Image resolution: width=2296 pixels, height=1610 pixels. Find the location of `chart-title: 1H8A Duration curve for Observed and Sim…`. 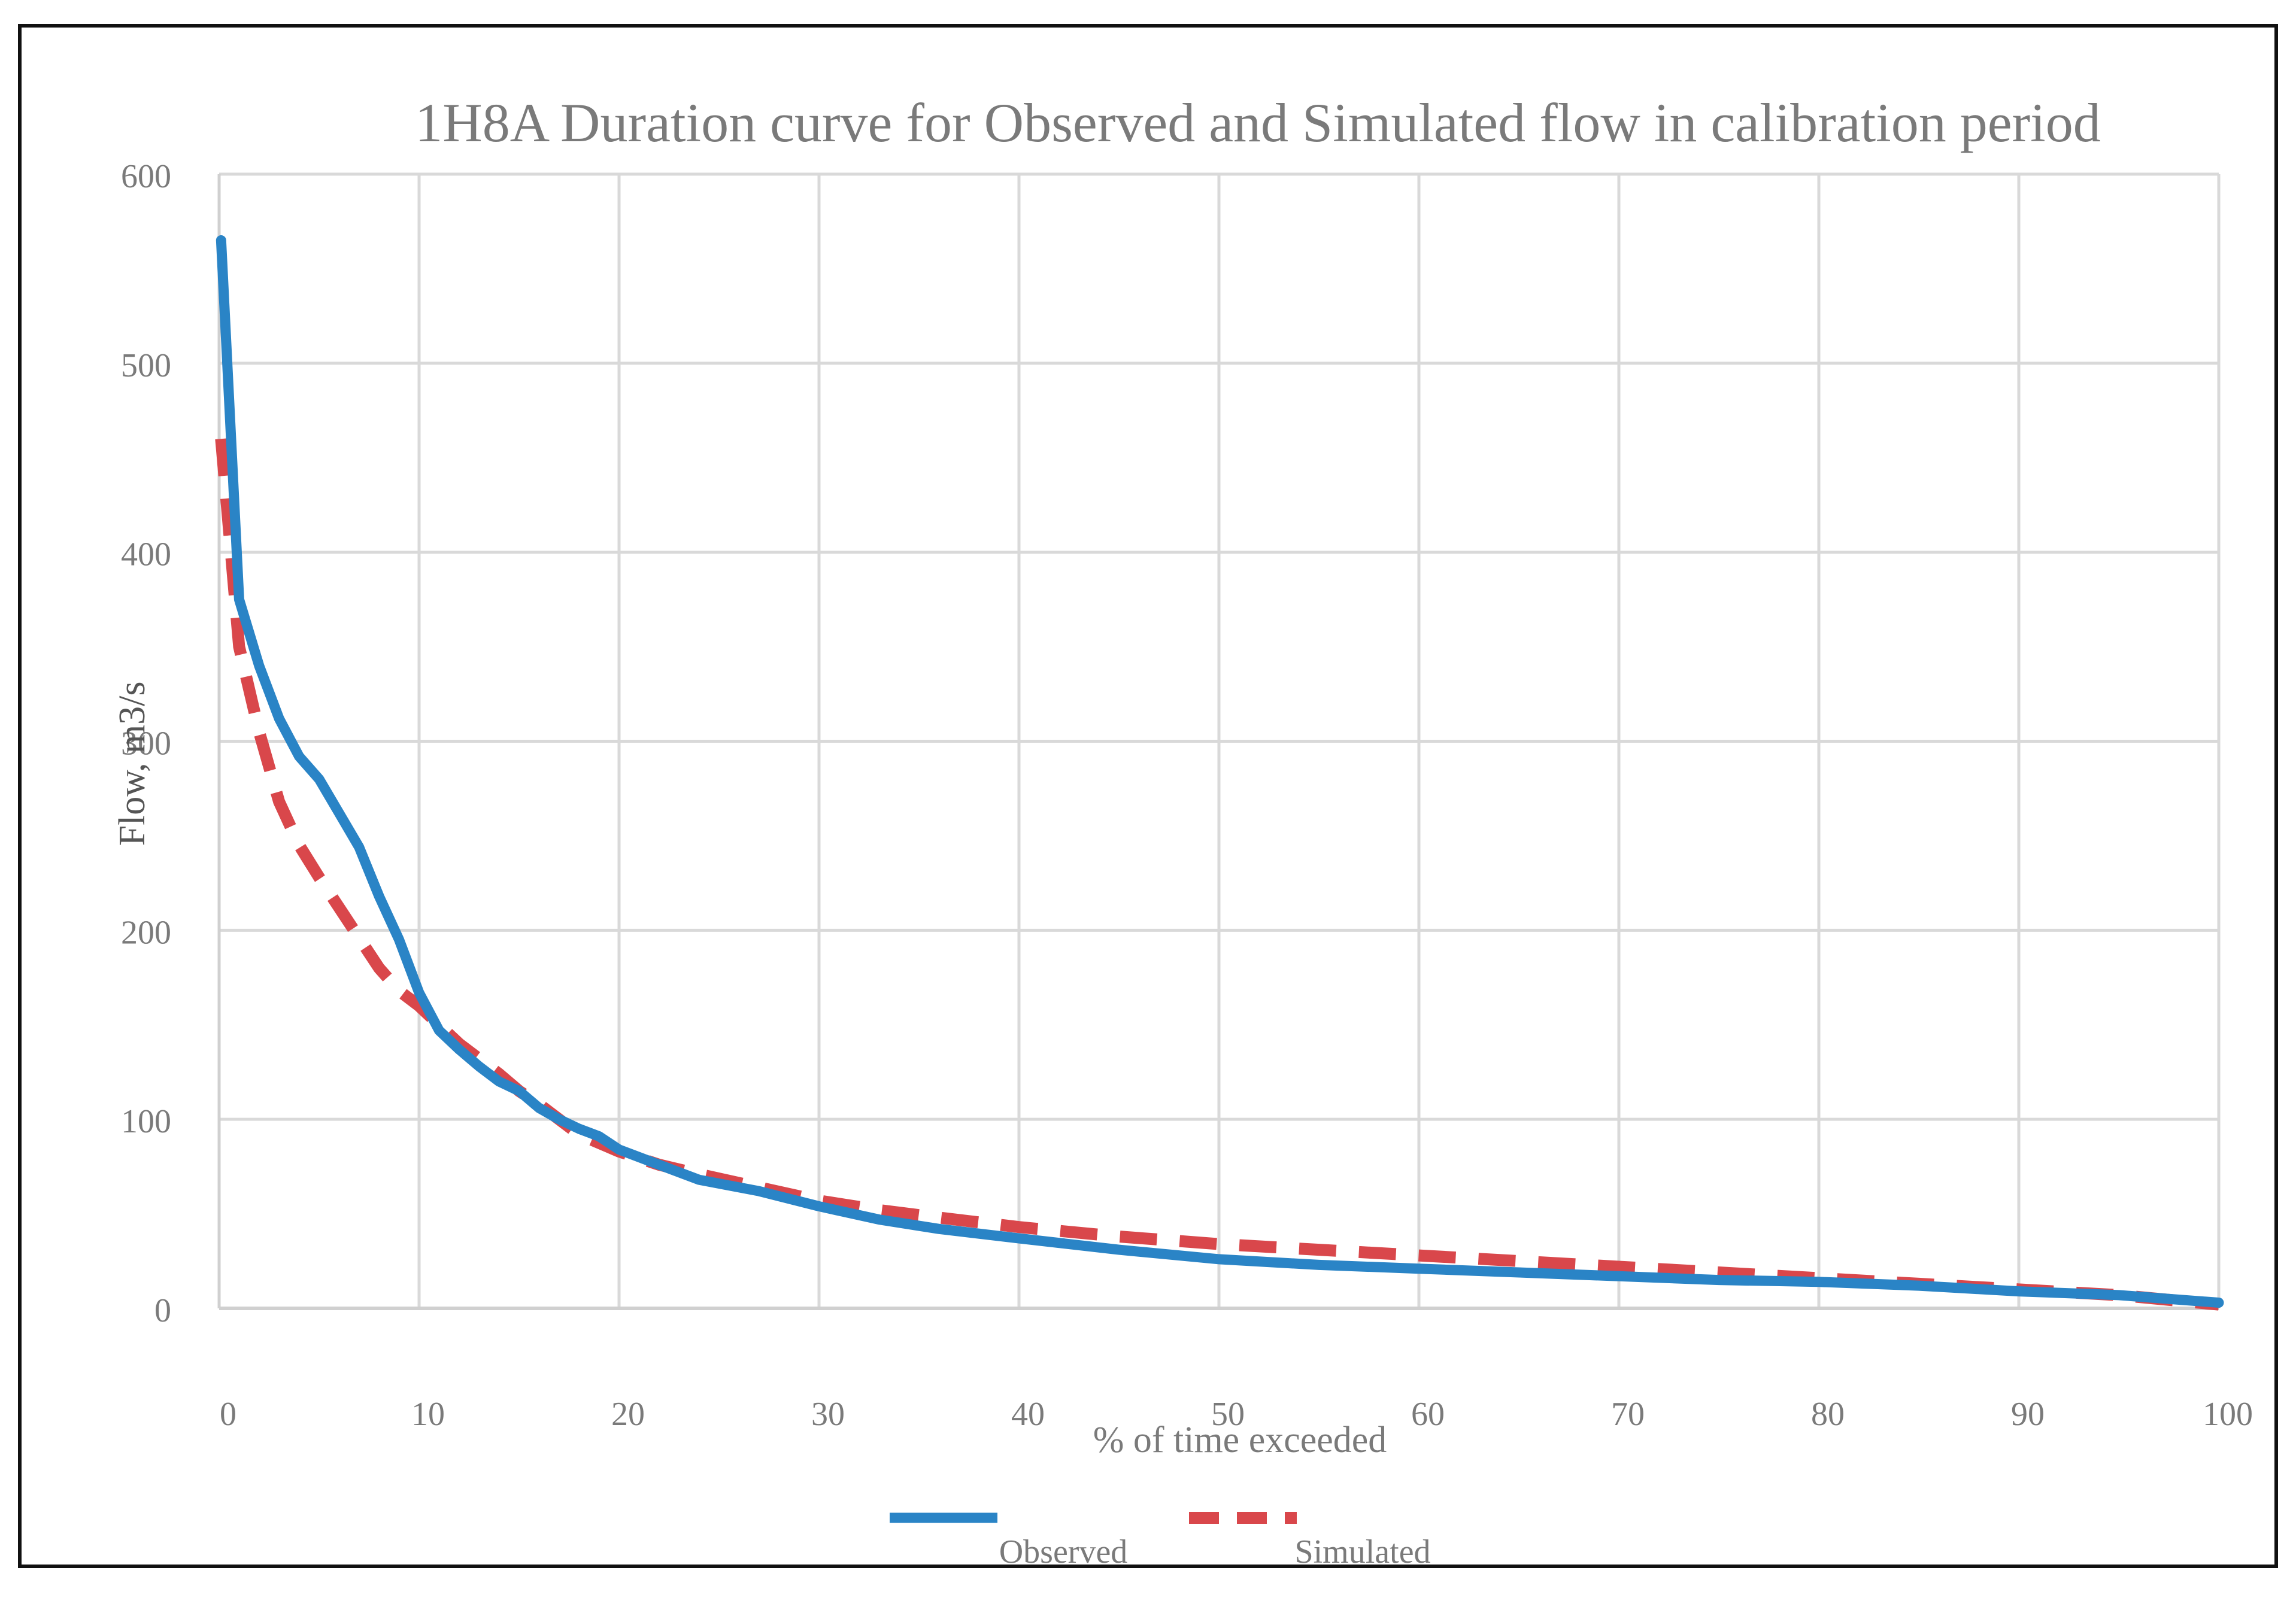

chart-title: 1H8A Duration curve for Observed and Sim… is located at coordinates (1257, 122).